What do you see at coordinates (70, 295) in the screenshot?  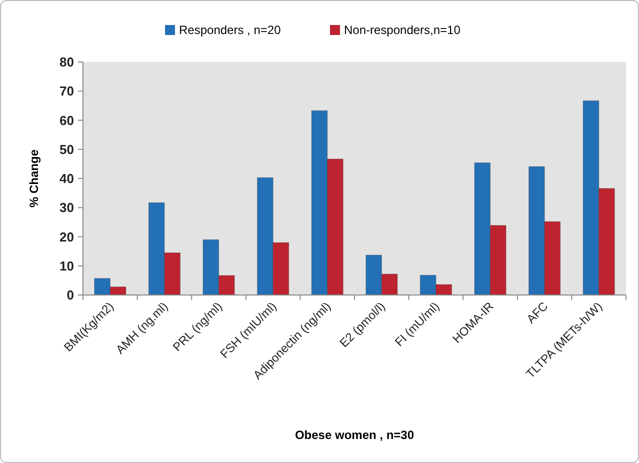 I see `y-tick-label: 0` at bounding box center [70, 295].